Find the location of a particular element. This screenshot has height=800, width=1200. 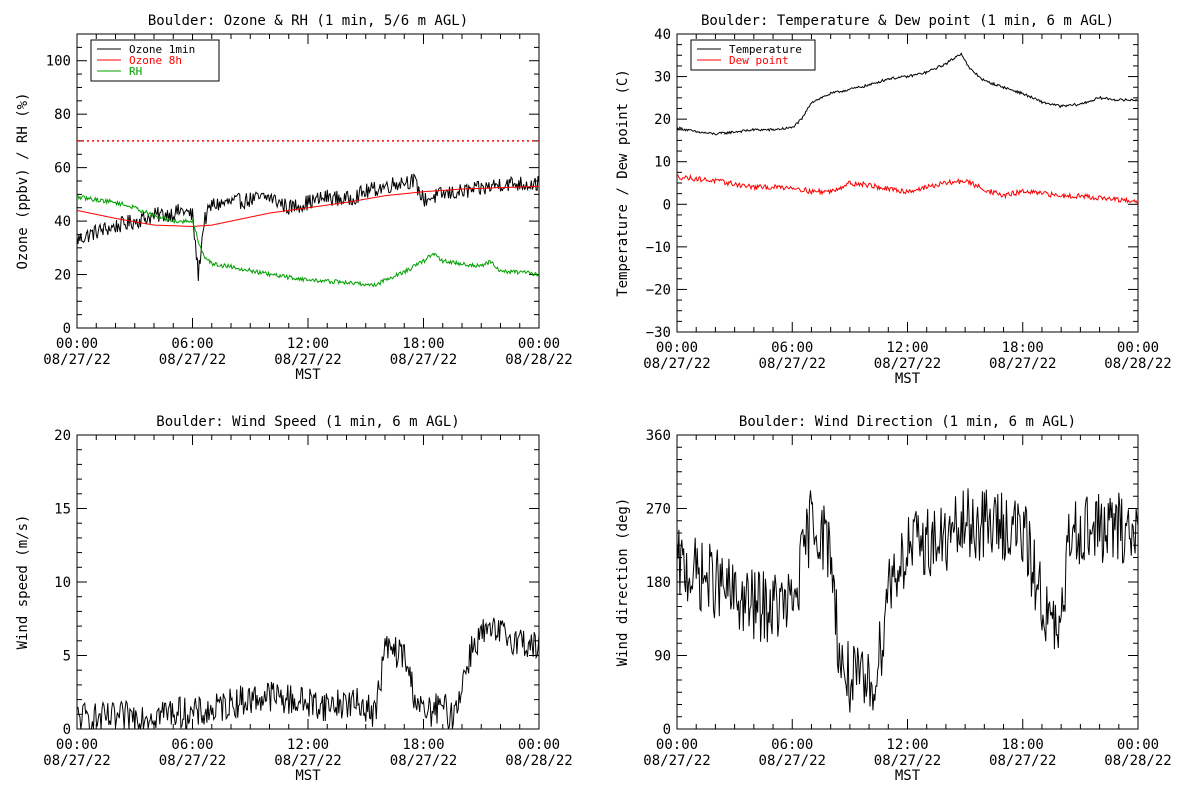

series-line-ozone-1min is located at coordinates (308, 227).